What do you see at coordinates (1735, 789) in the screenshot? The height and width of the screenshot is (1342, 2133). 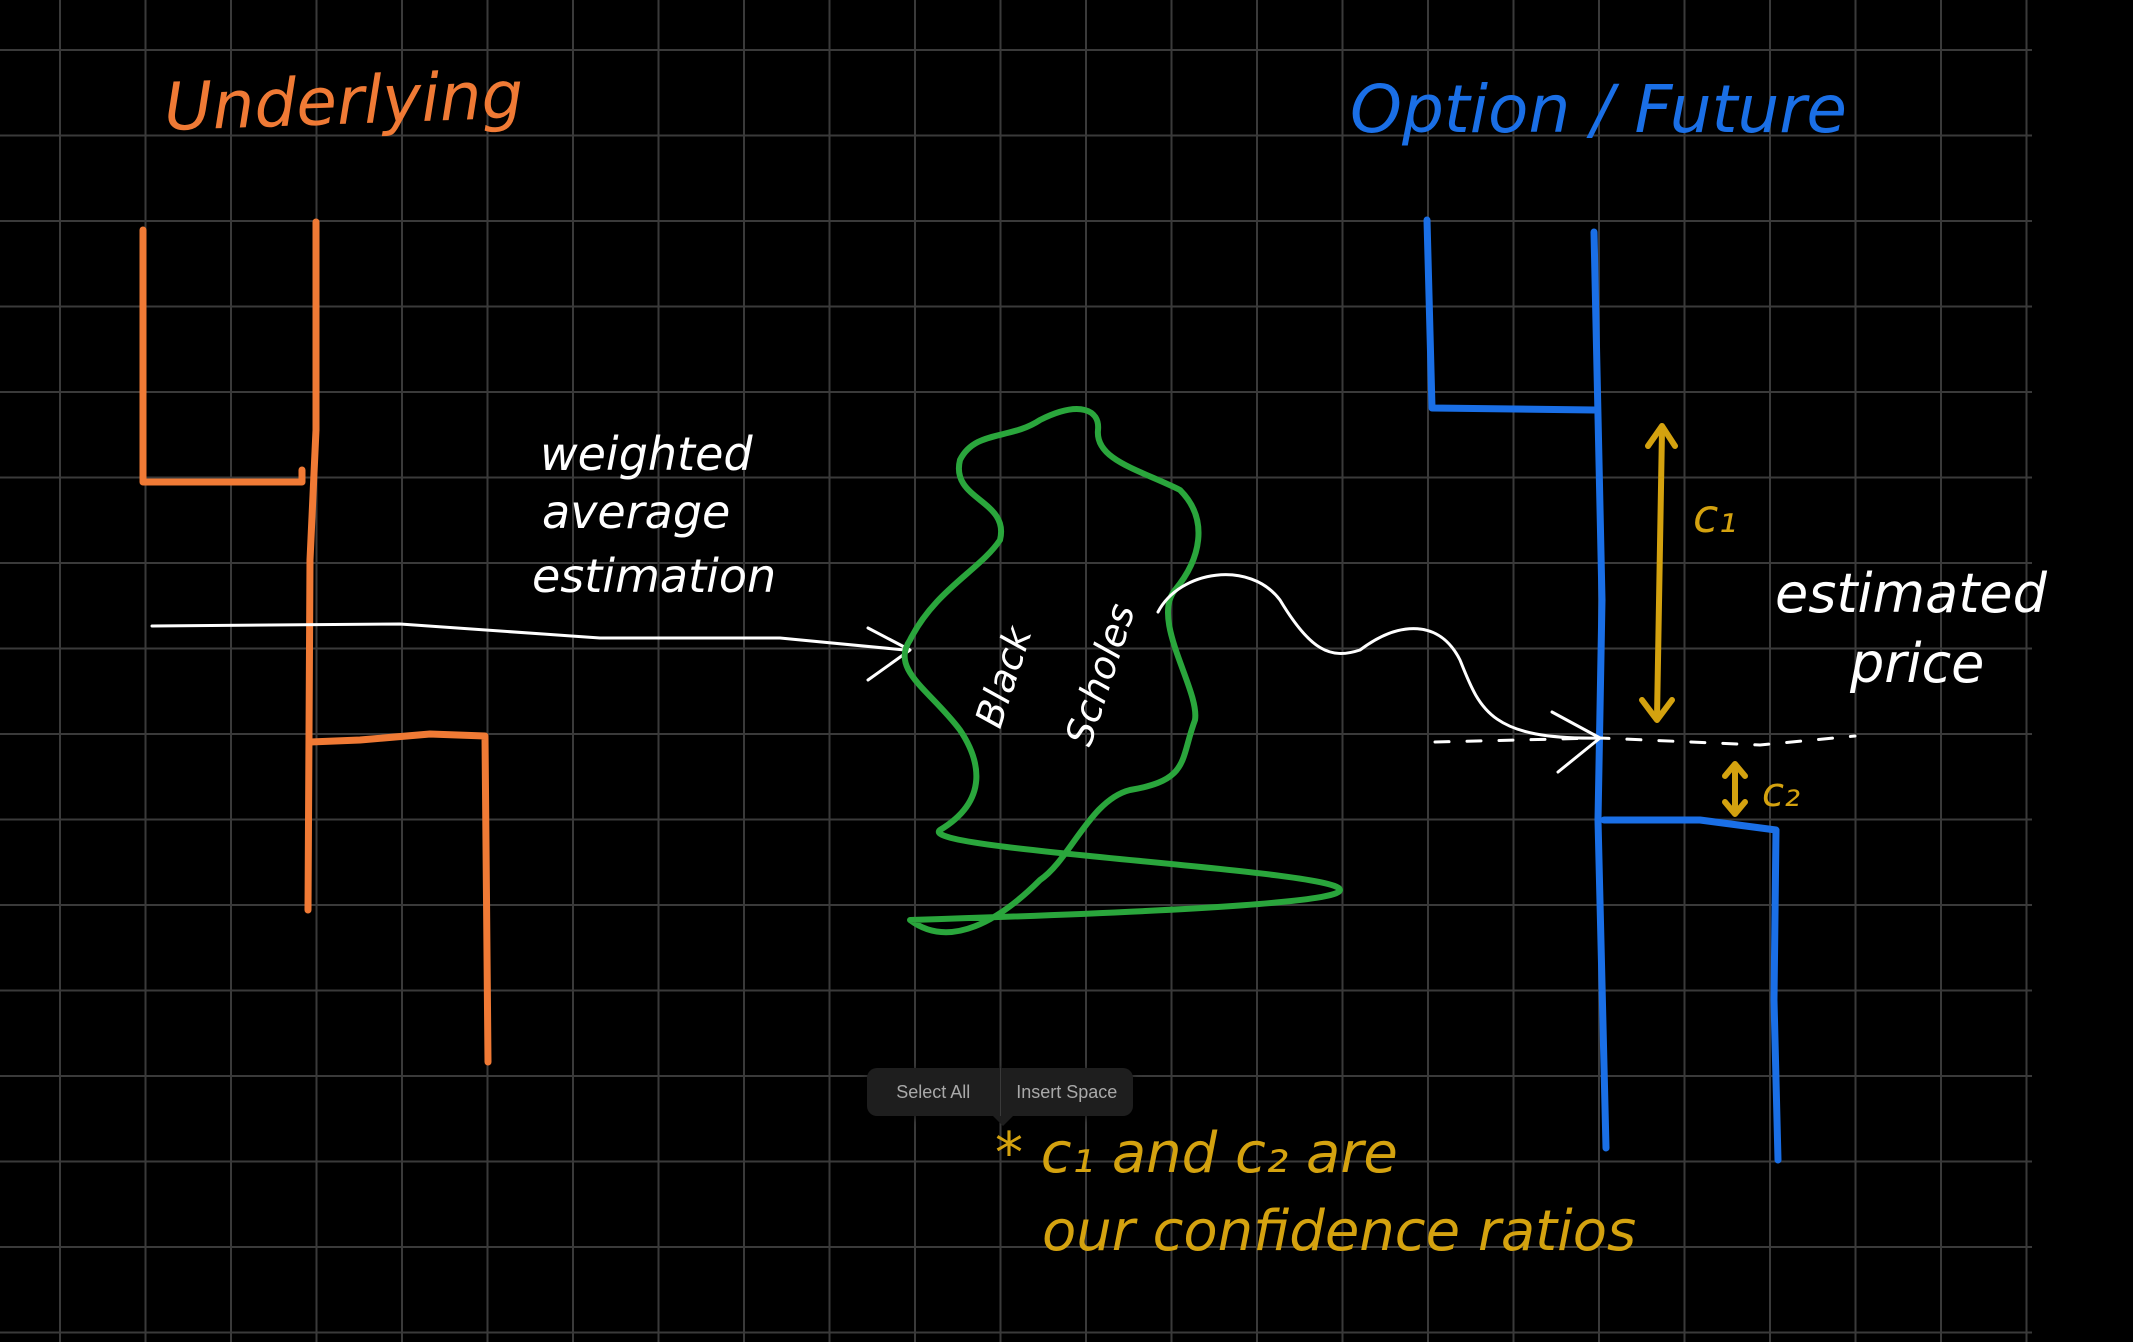 I see `c2-arrow` at bounding box center [1735, 789].